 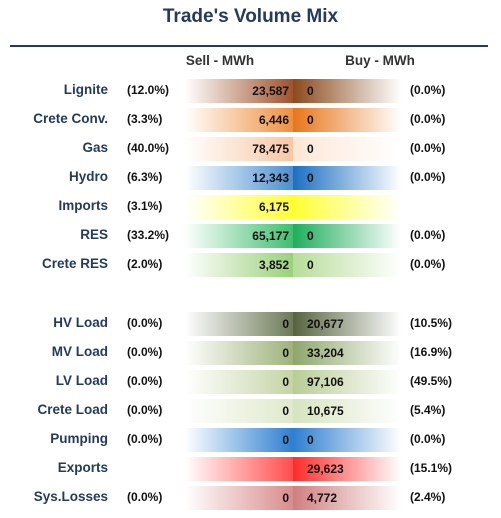 What do you see at coordinates (148, 90) in the screenshot?
I see `sell-percent: (12.0%)` at bounding box center [148, 90].